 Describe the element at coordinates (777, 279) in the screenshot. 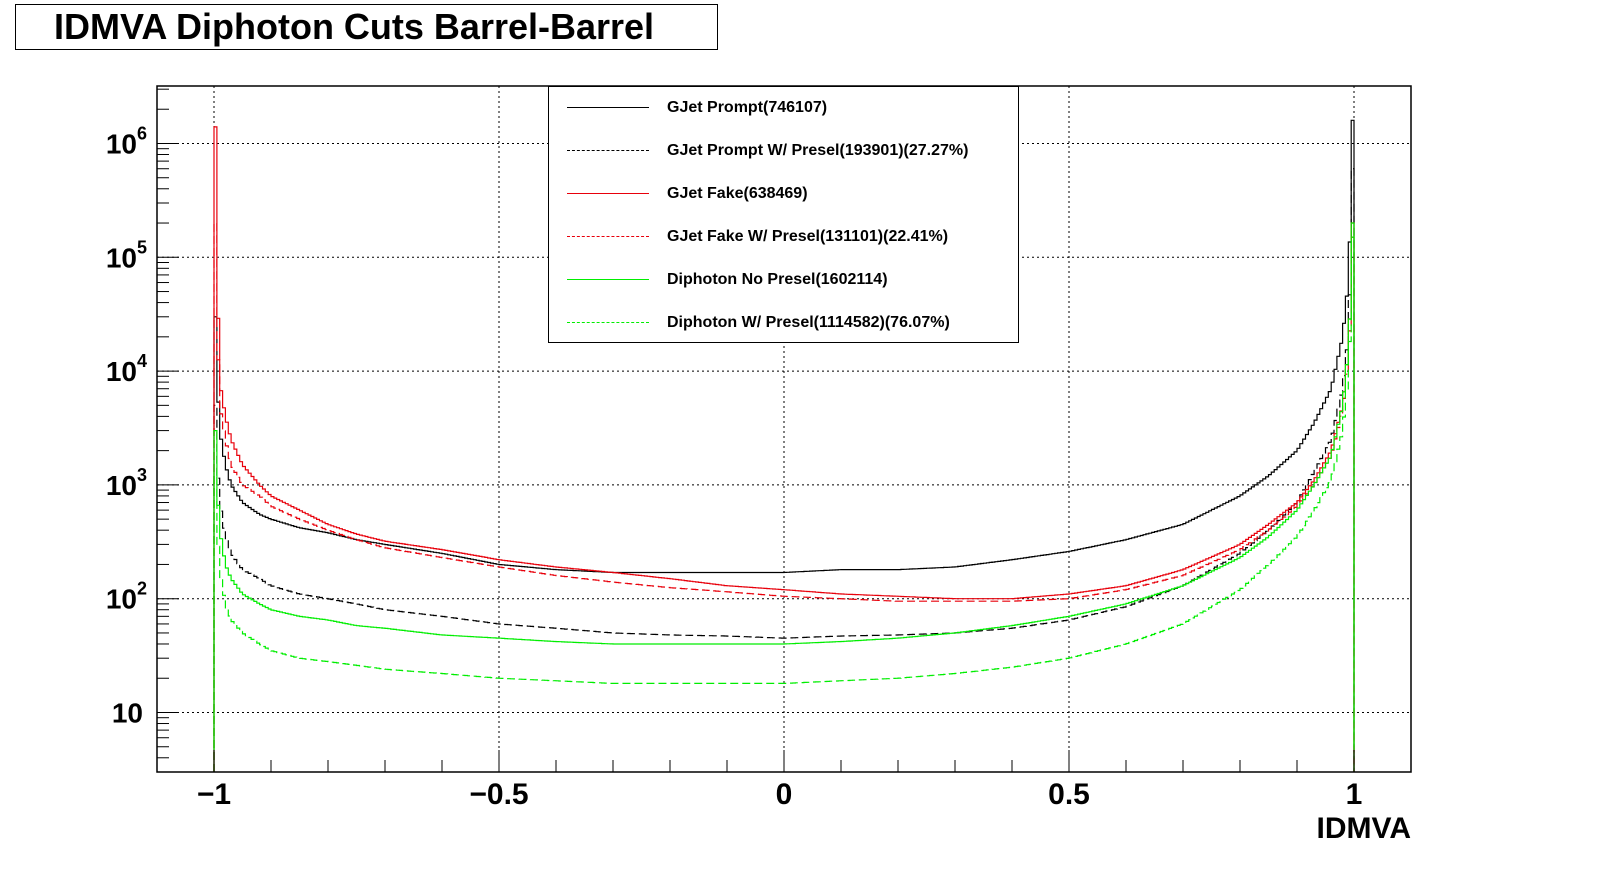

I see `legend-label: Diphoton No Presel(1602114)` at that location.